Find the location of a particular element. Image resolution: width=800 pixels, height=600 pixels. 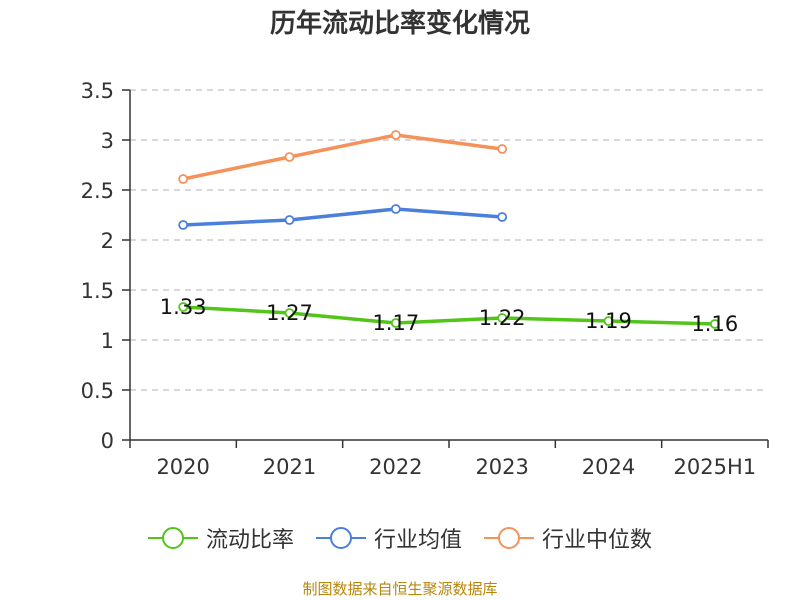

legend-item: 行业中位数 is located at coordinates (568, 538).